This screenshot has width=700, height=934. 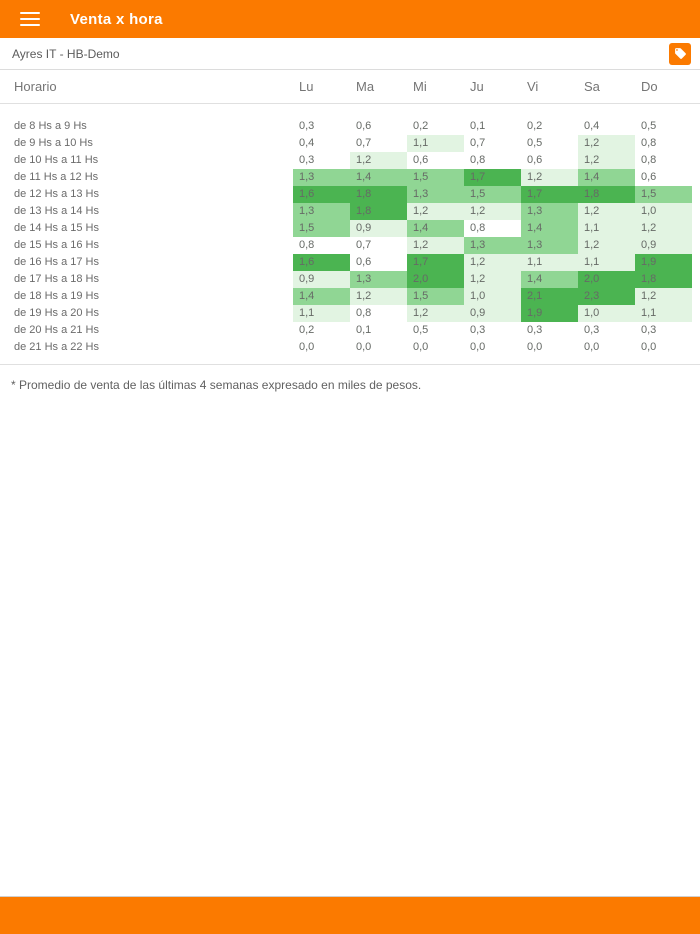 I want to click on table-row: de 18 Hs a 19 Hs 1,4 1,2 1,5 1,0 2,1 2,3 1,2, so click(x=357, y=296).